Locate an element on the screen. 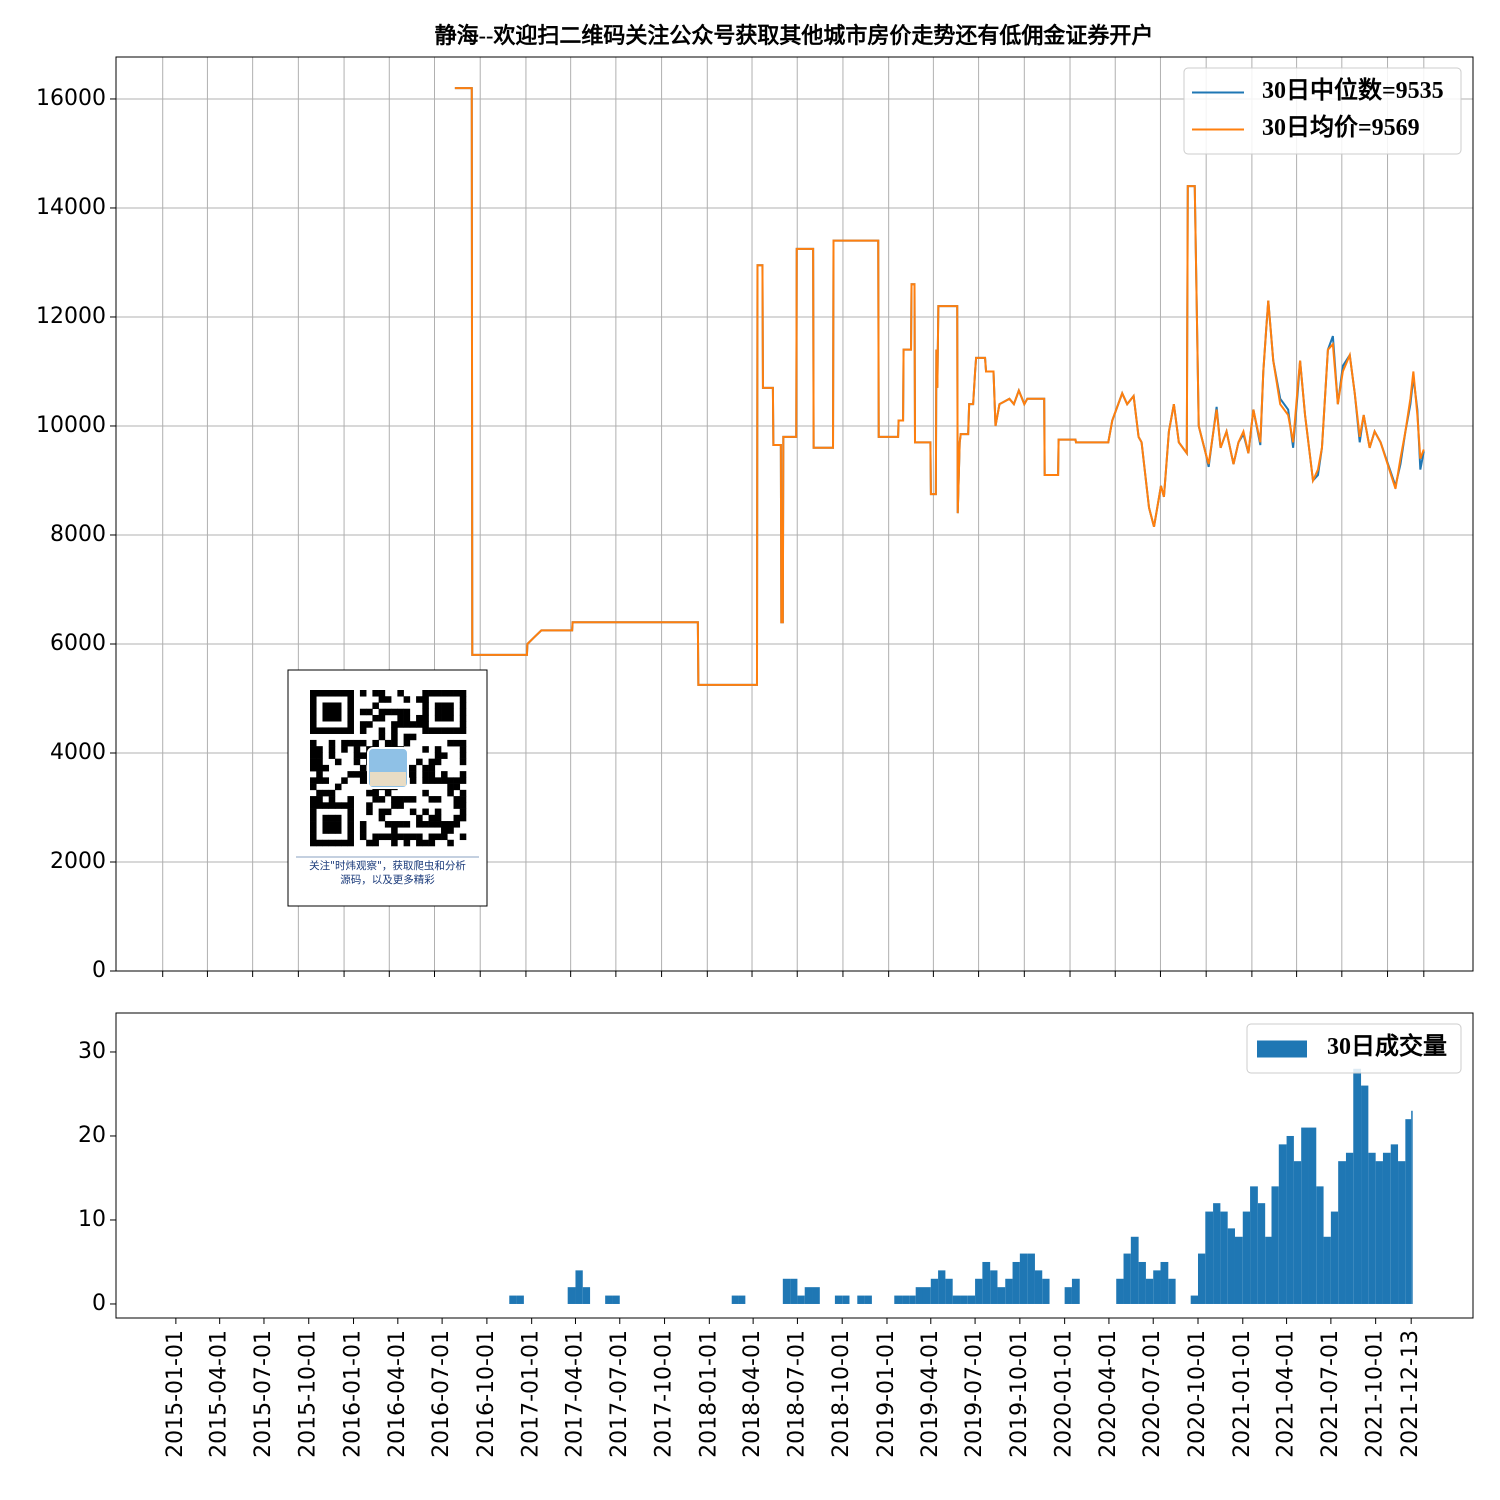  x-tick-label: 2021-10-01 is located at coordinates (1375, 1394).